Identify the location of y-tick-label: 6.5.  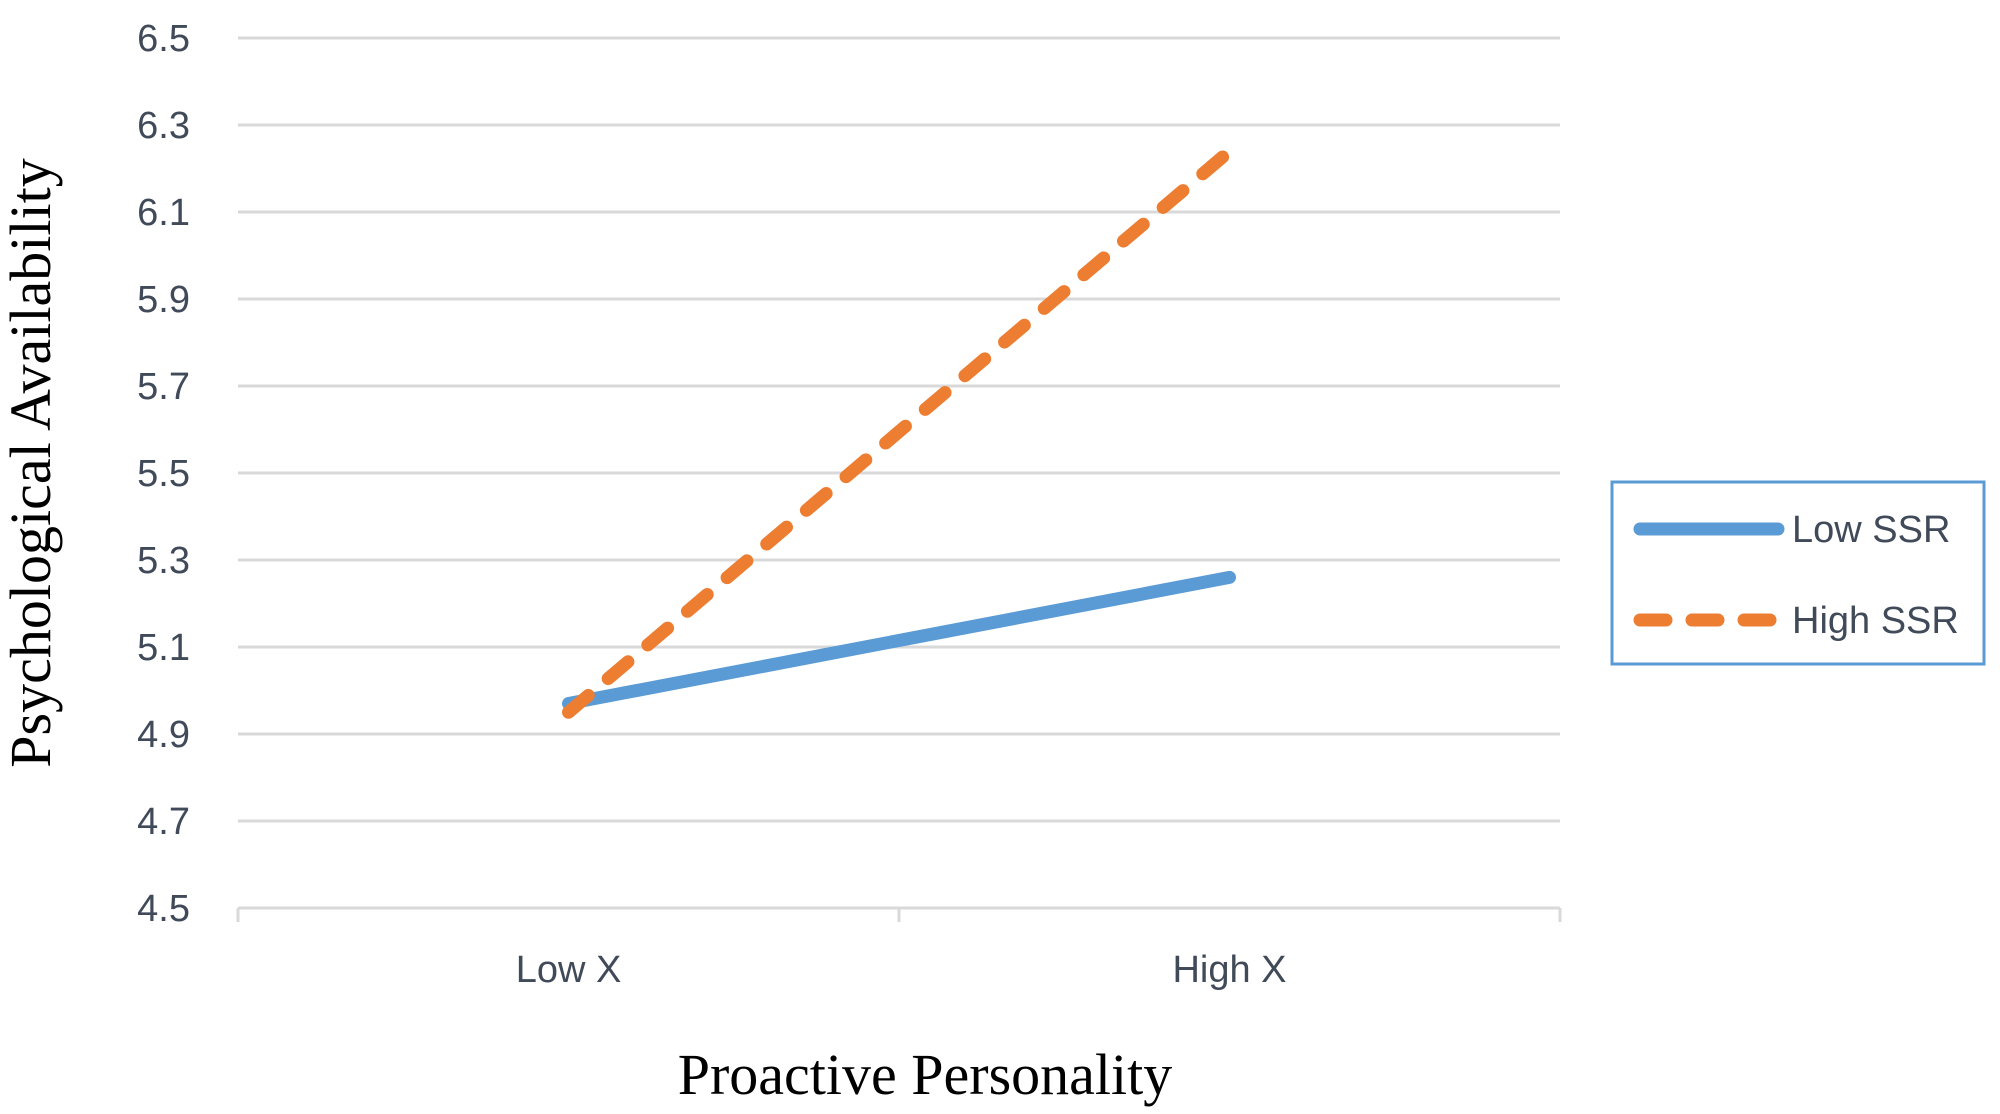
(163, 39).